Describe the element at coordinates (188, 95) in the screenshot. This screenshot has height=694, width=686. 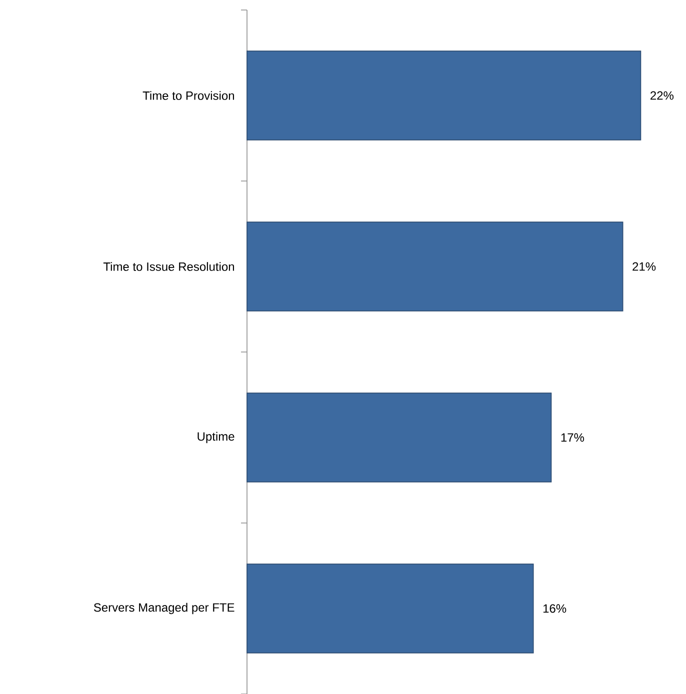
I see `y-tick-label: Time to Provision` at that location.